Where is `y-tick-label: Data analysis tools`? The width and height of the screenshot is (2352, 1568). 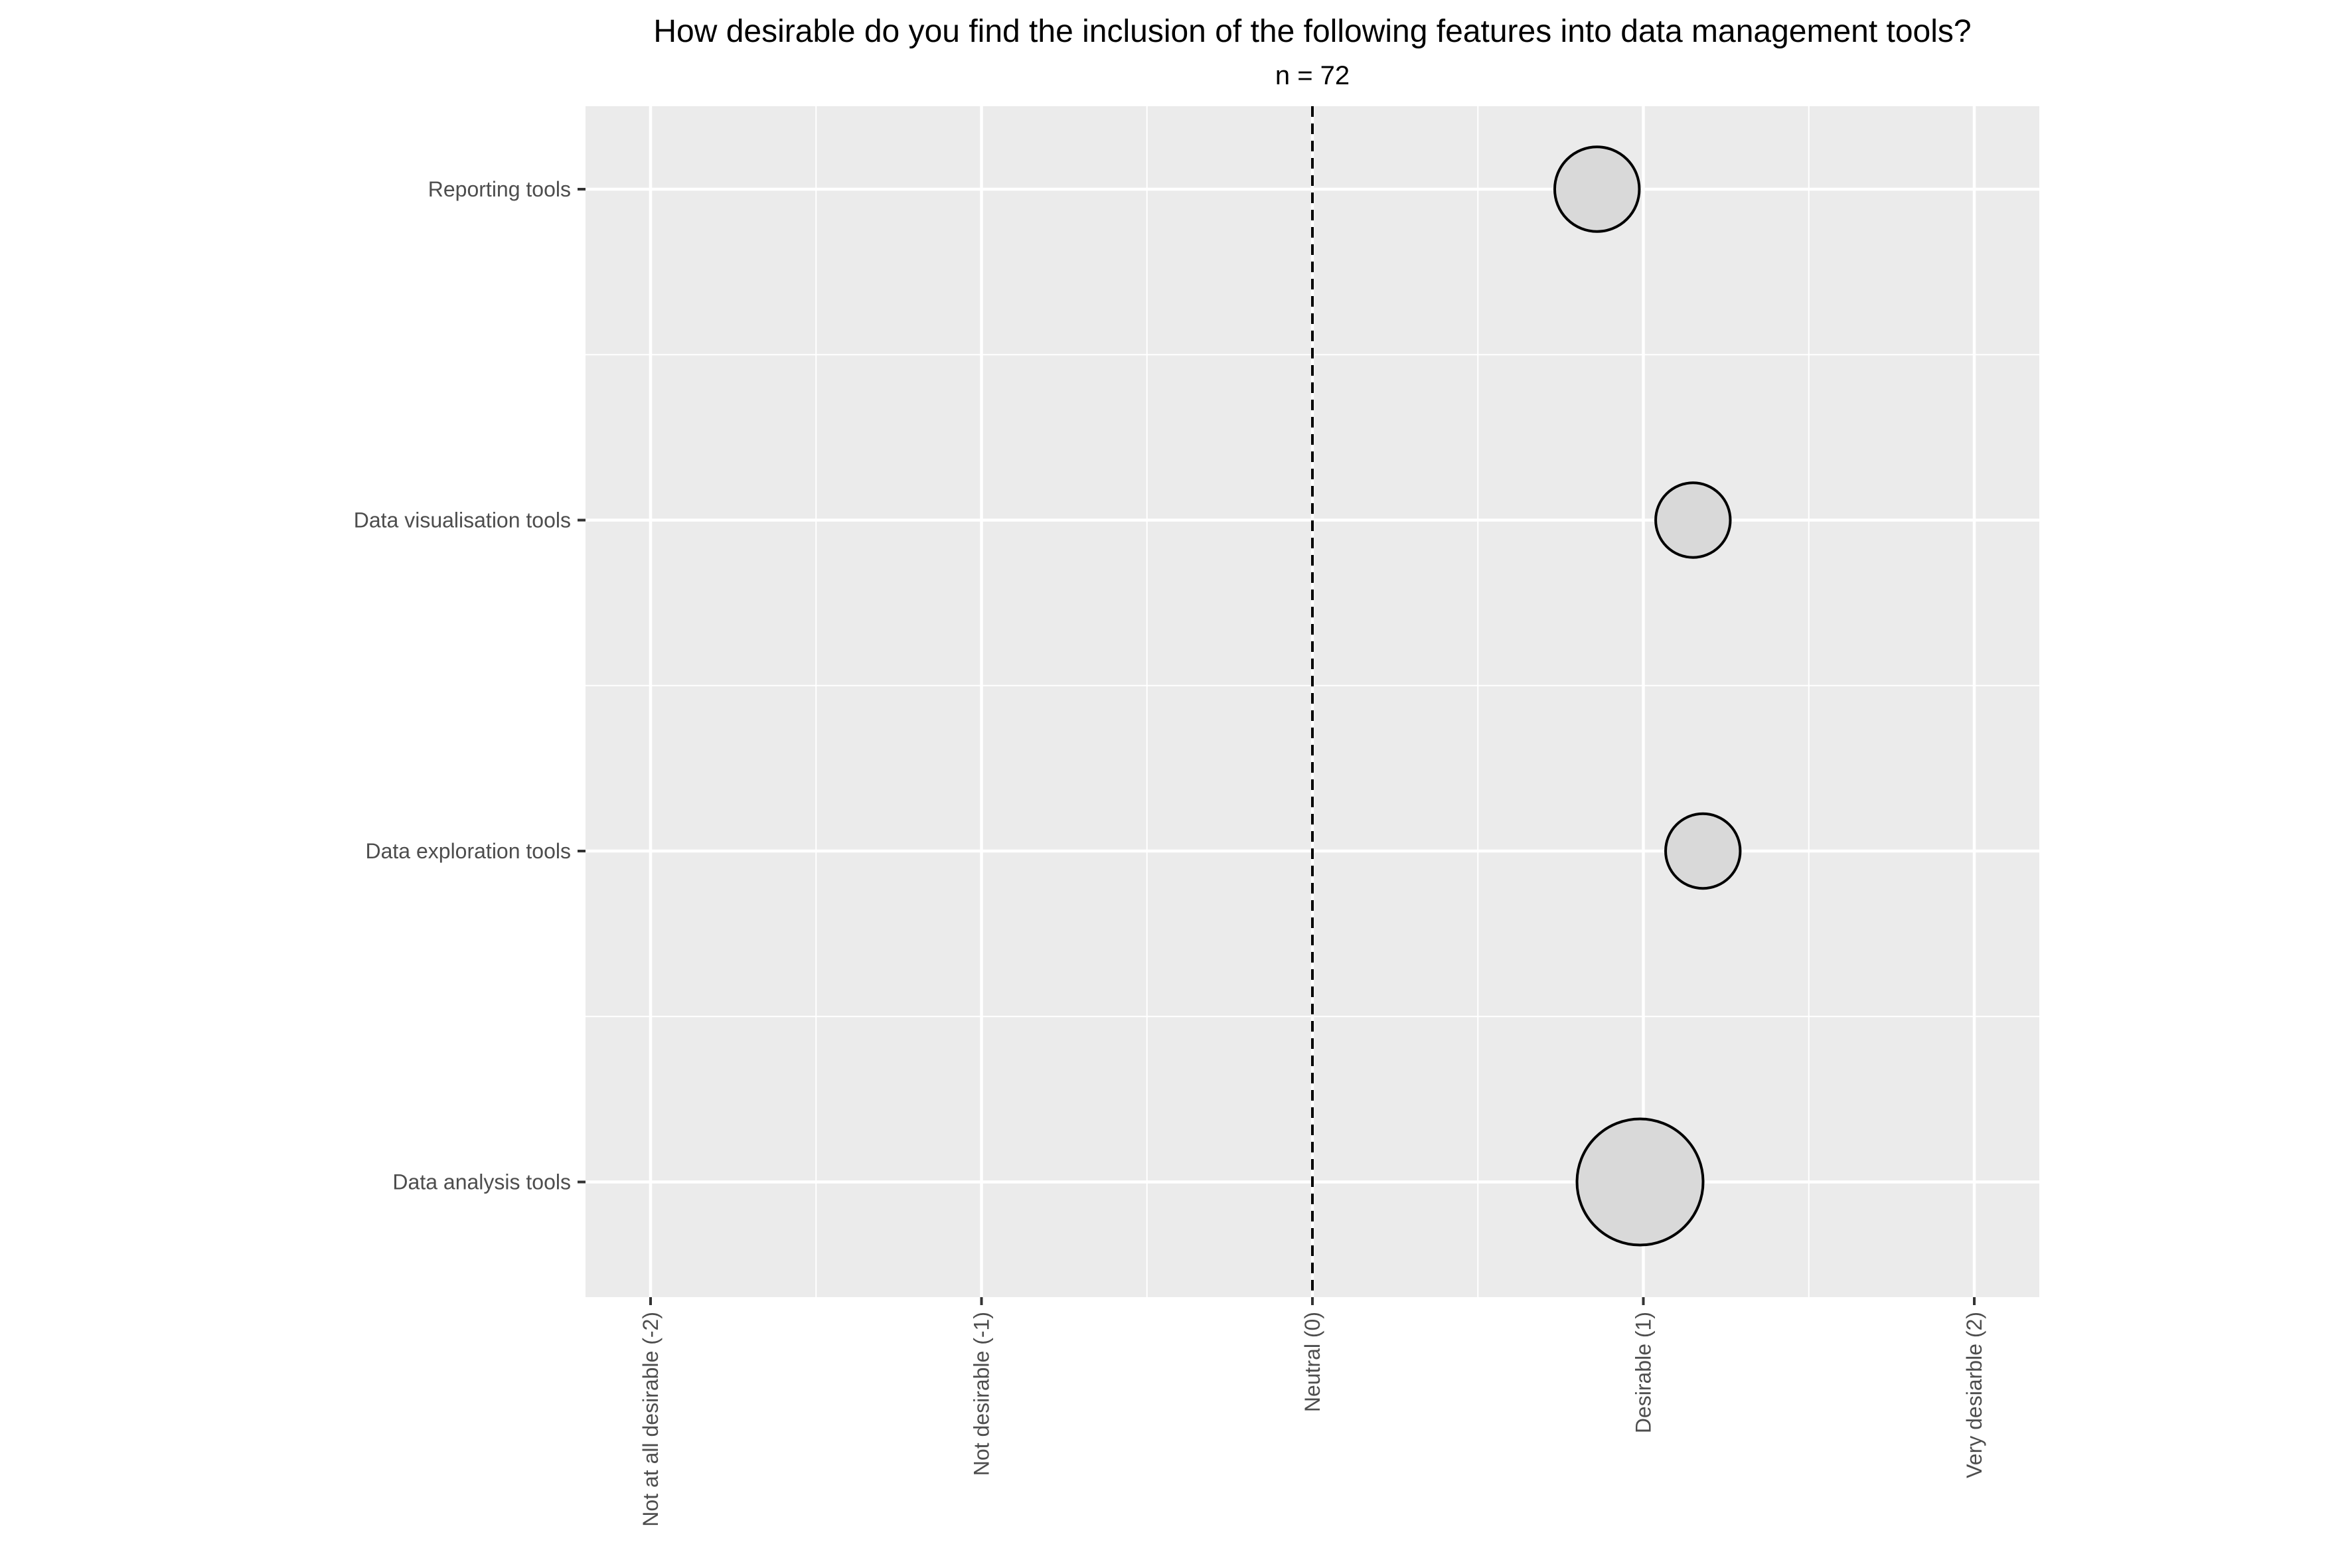
y-tick-label: Data analysis tools is located at coordinates (482, 1182).